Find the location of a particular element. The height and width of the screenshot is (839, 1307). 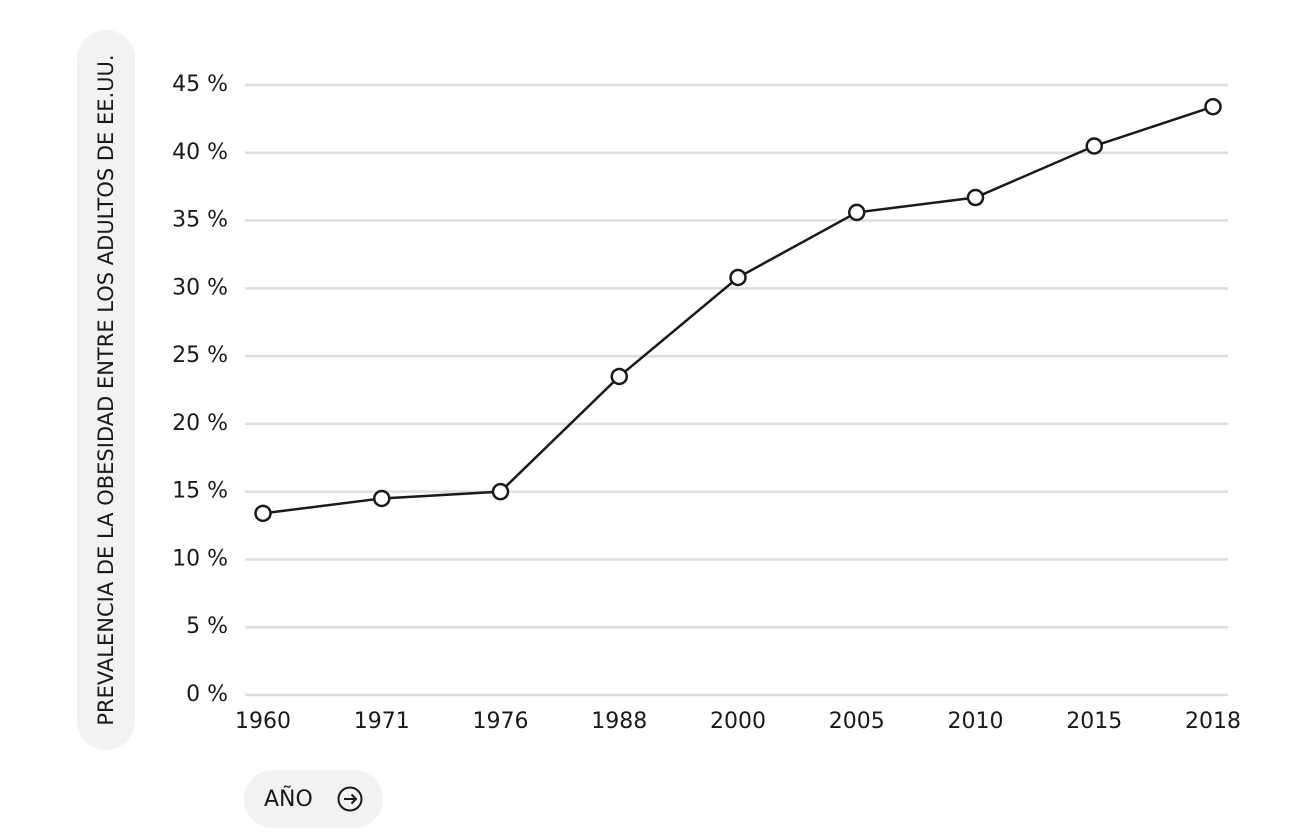

arrow-icon is located at coordinates (350, 799).